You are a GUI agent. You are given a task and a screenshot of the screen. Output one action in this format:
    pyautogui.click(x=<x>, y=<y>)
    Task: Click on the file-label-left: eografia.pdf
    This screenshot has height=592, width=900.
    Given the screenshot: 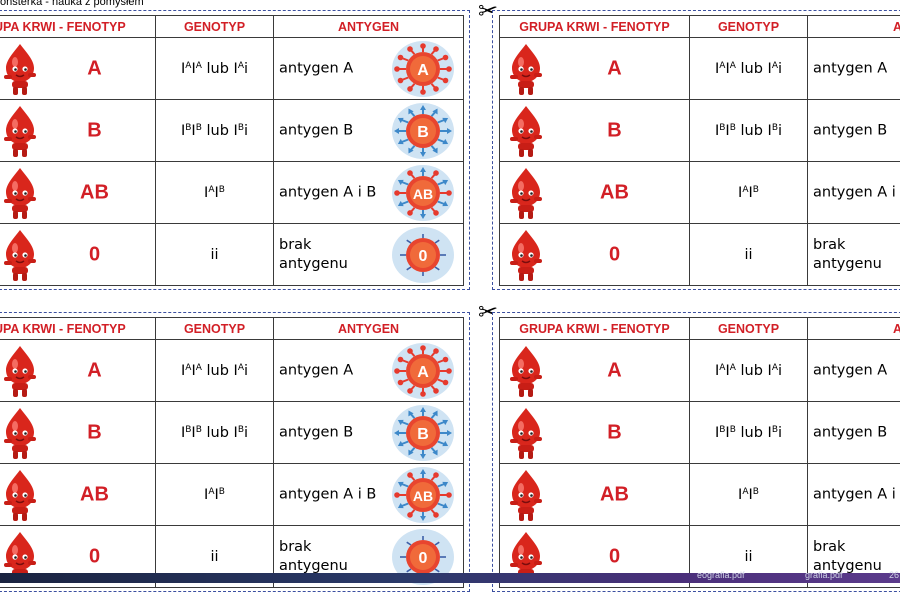 What is the action you would take?
    pyautogui.click(x=721, y=575)
    